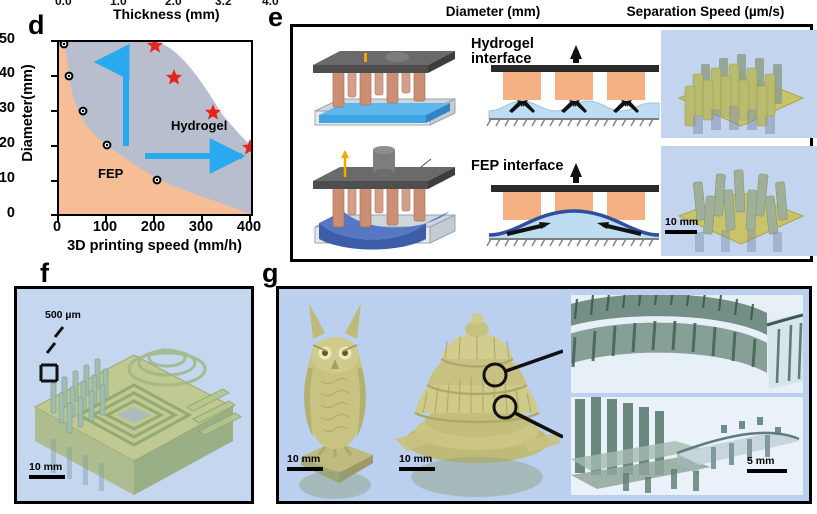 This screenshot has height=514, width=817. I want to click on phase-diagram-svg, so click(155, 128).